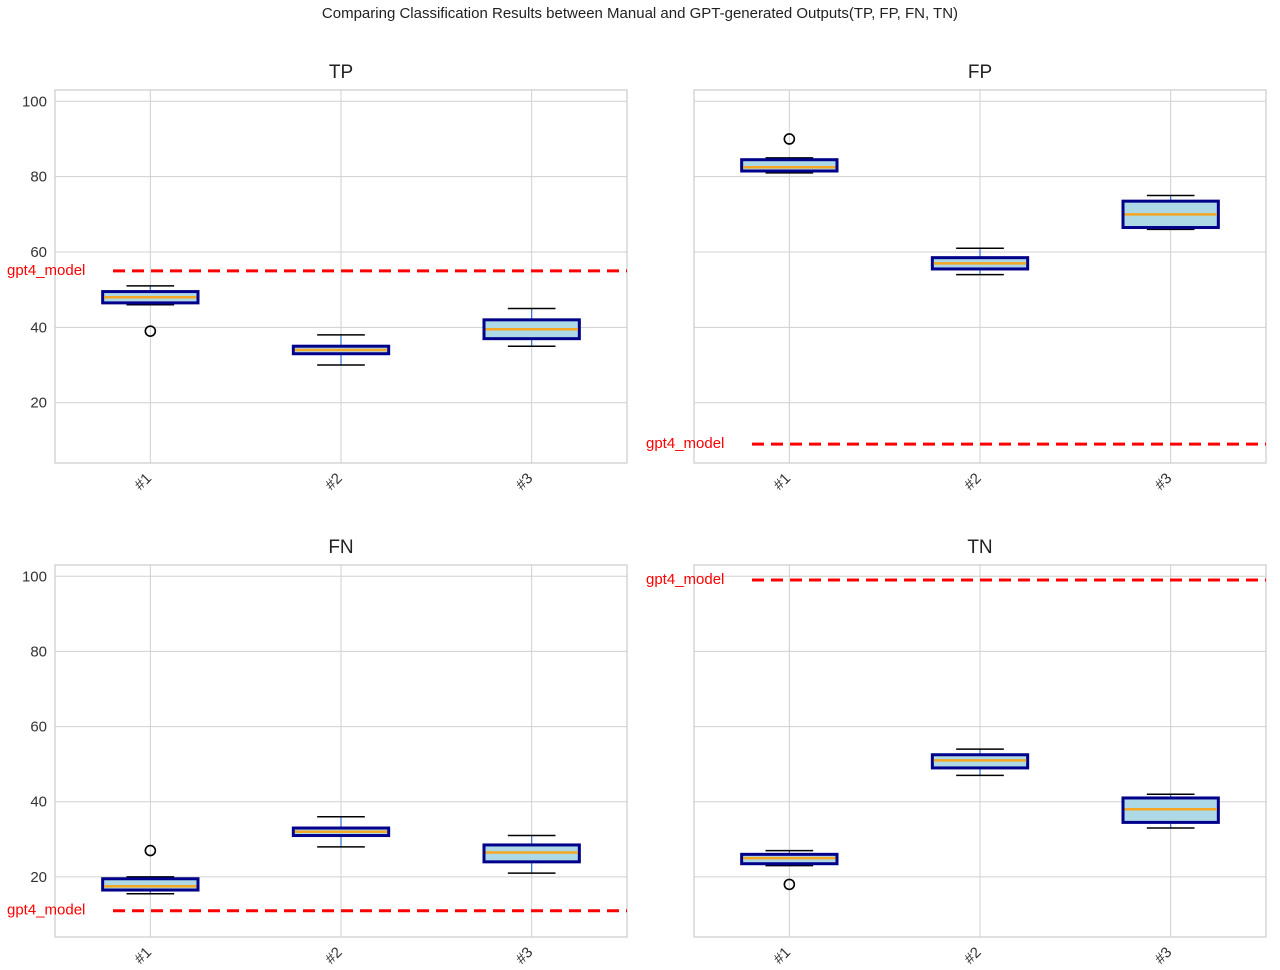  Describe the element at coordinates (980, 72) in the screenshot. I see `panel-title: FP` at that location.